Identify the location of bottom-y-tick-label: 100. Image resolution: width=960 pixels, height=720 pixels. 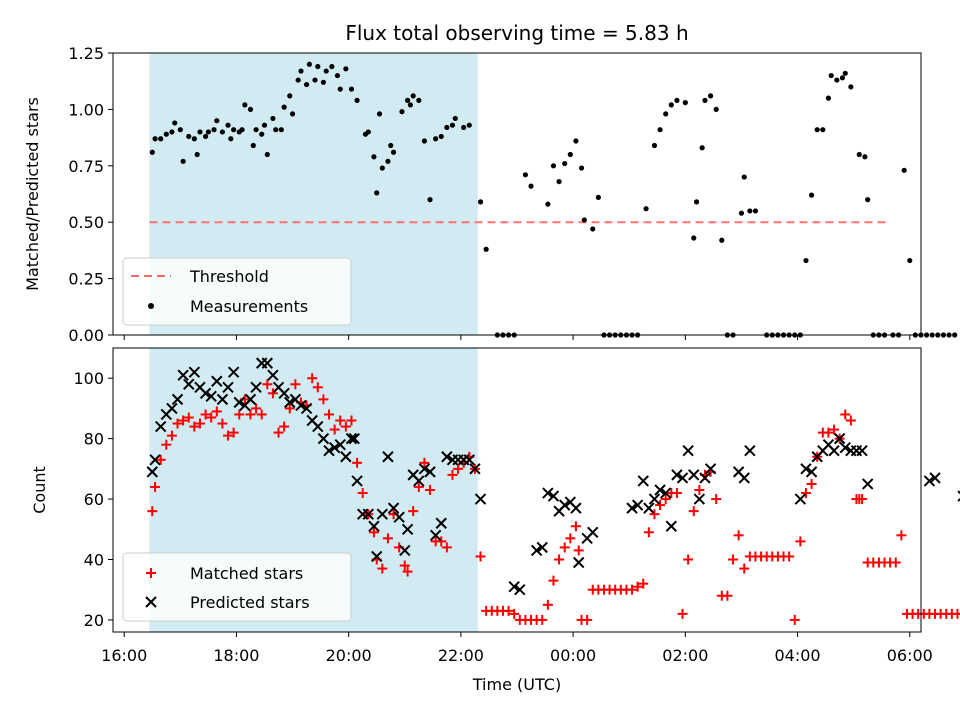
(88, 378).